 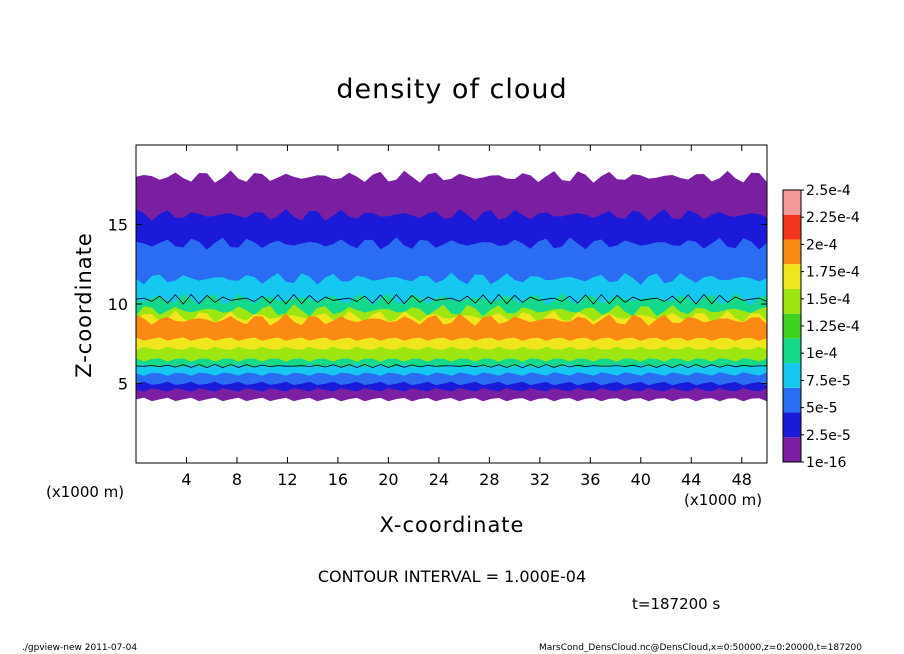 I want to click on x-tick-label: 48, so click(x=742, y=479).